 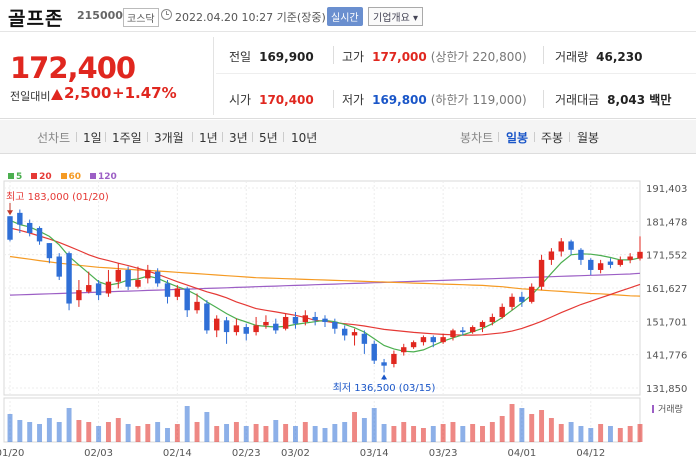 What do you see at coordinates (399, 57) in the screenshot?
I see `high-value: 177,000` at bounding box center [399, 57].